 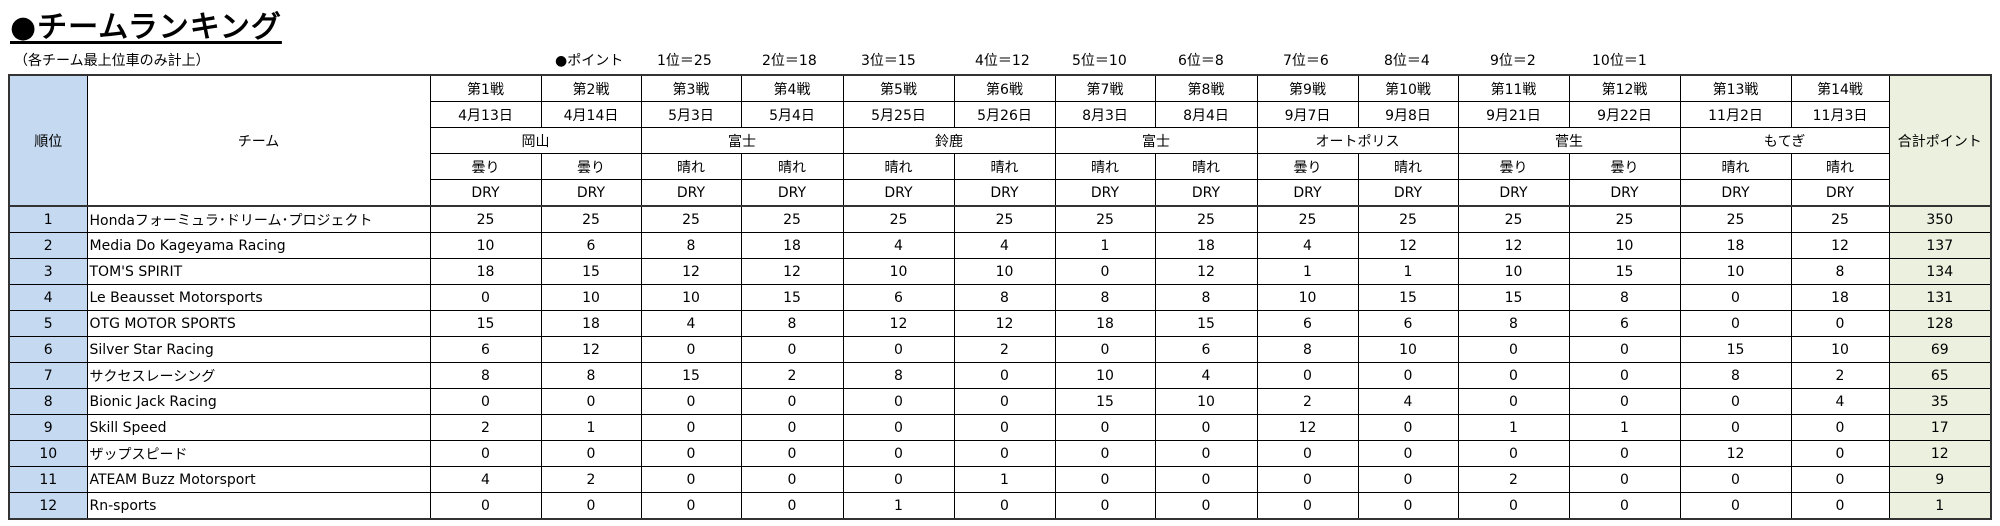 What do you see at coordinates (1840, 88) in the screenshot?
I see `round-header: 第14戦` at bounding box center [1840, 88].